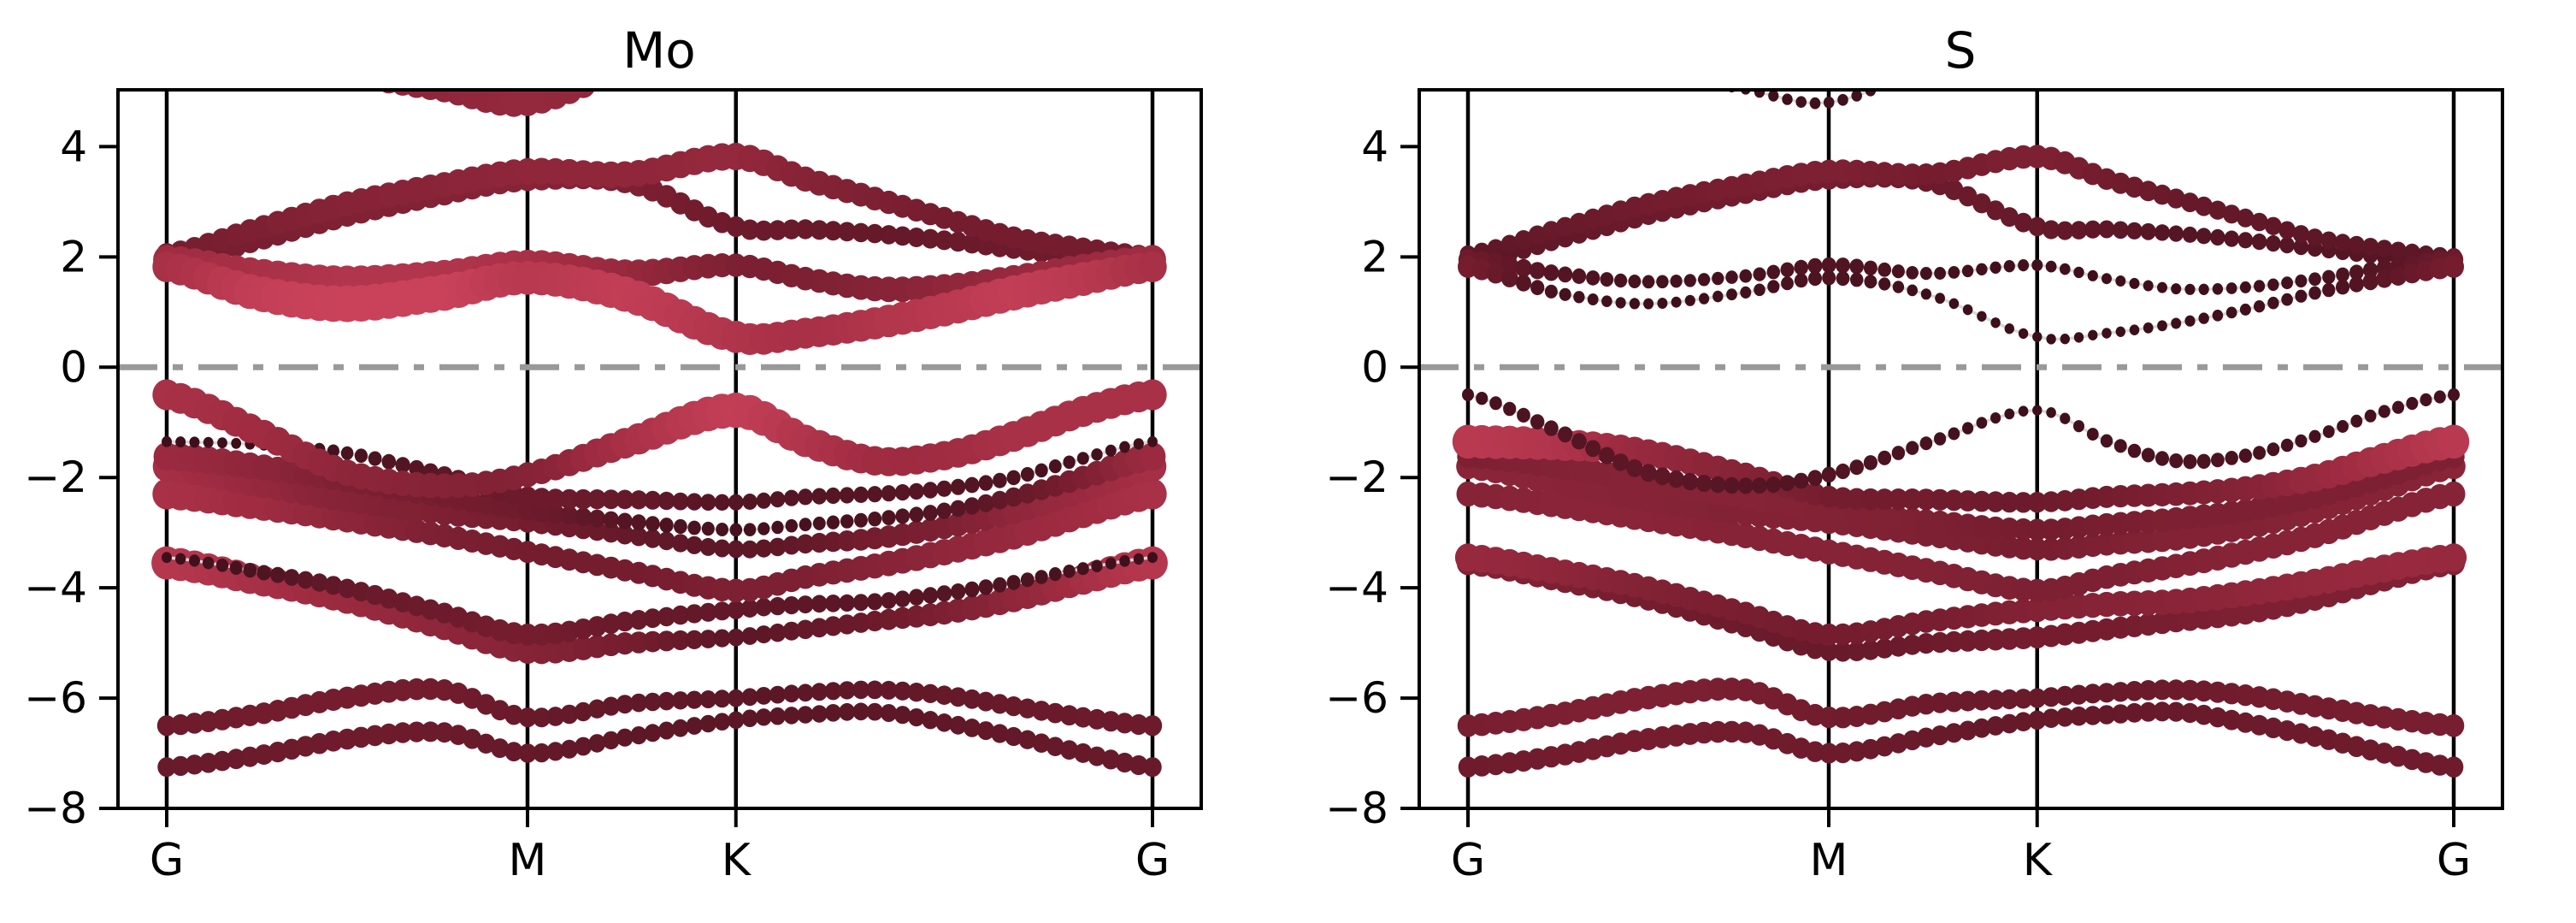 The height and width of the screenshot is (923, 2576). Describe the element at coordinates (1960, 50) in the screenshot. I see `panel-title-s: S` at that location.